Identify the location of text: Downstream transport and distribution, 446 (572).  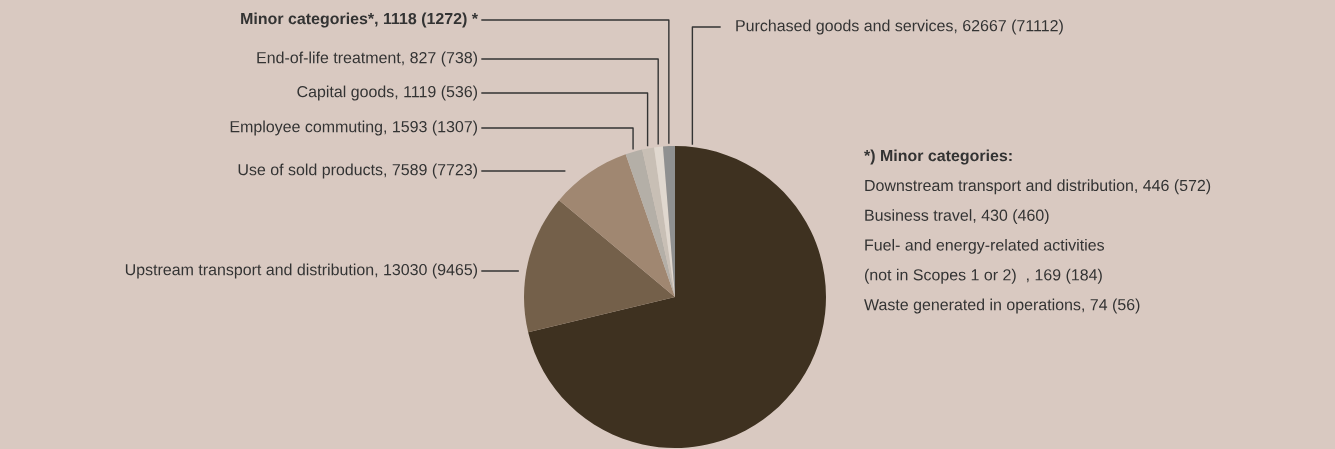
(1038, 187).